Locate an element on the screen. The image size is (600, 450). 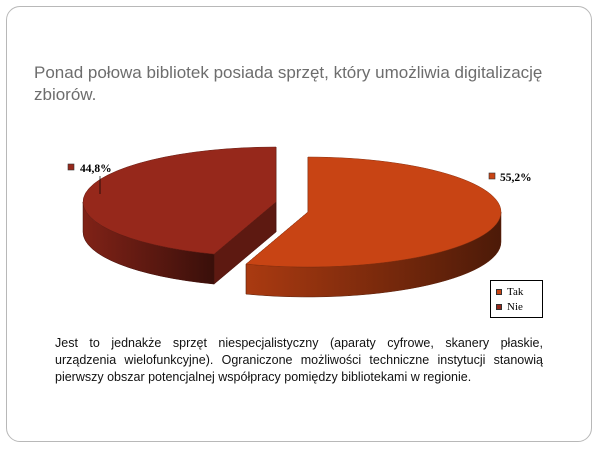
legend-label-tak: Tak is located at coordinates (515, 291).